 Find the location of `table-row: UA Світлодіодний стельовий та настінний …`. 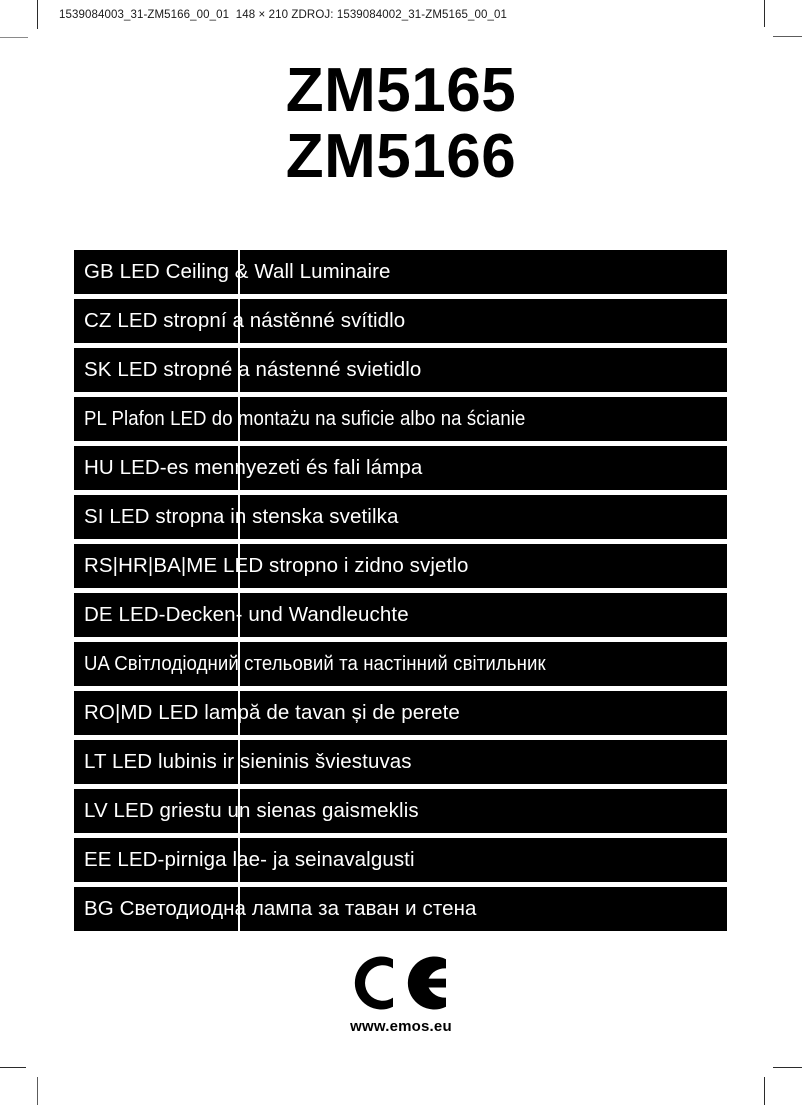

table-row: UA Світлодіодний стельовий та настінний … is located at coordinates (400, 664).